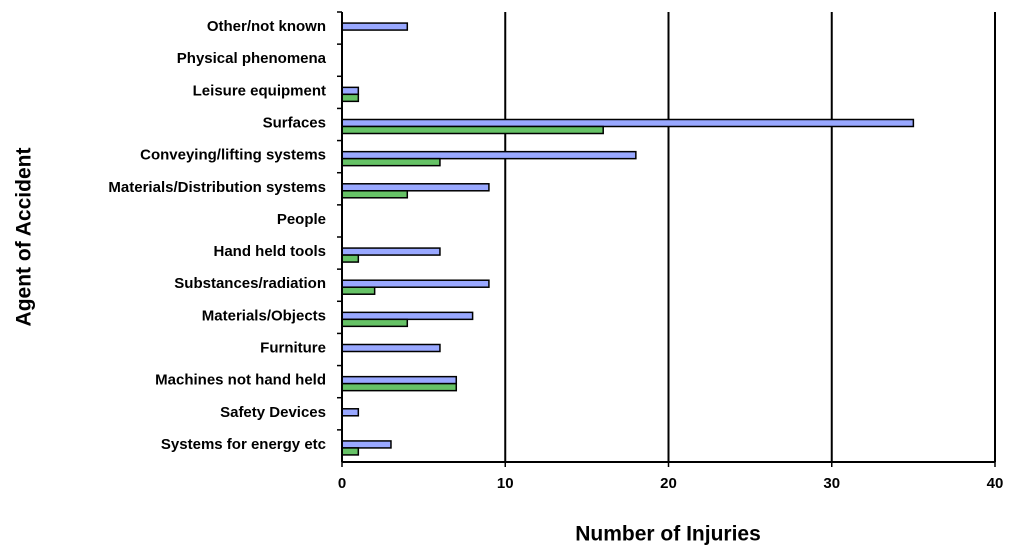  What do you see at coordinates (233, 155) in the screenshot?
I see `y-tick-label: Conveying/lifting systems` at bounding box center [233, 155].